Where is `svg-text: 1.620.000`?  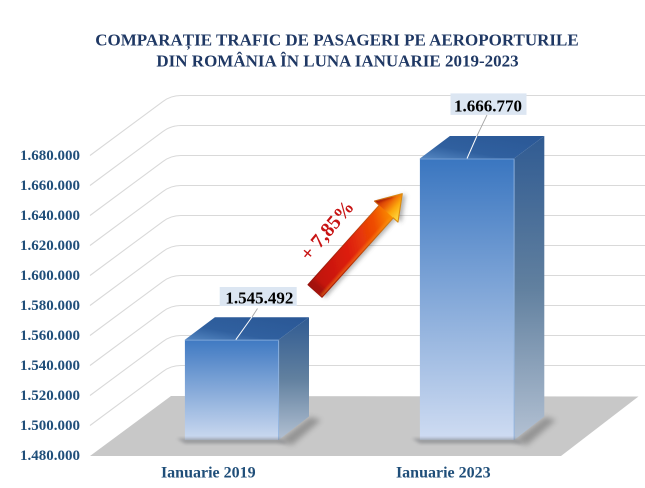 svg-text: 1.620.000 is located at coordinates (50, 246).